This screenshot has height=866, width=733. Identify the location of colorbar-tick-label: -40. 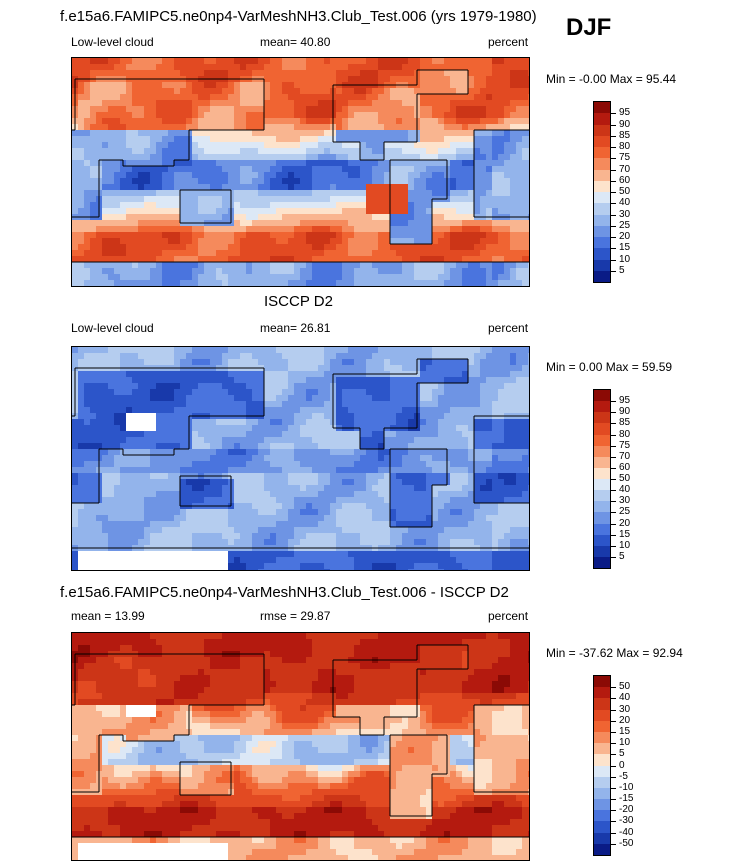
(626, 832).